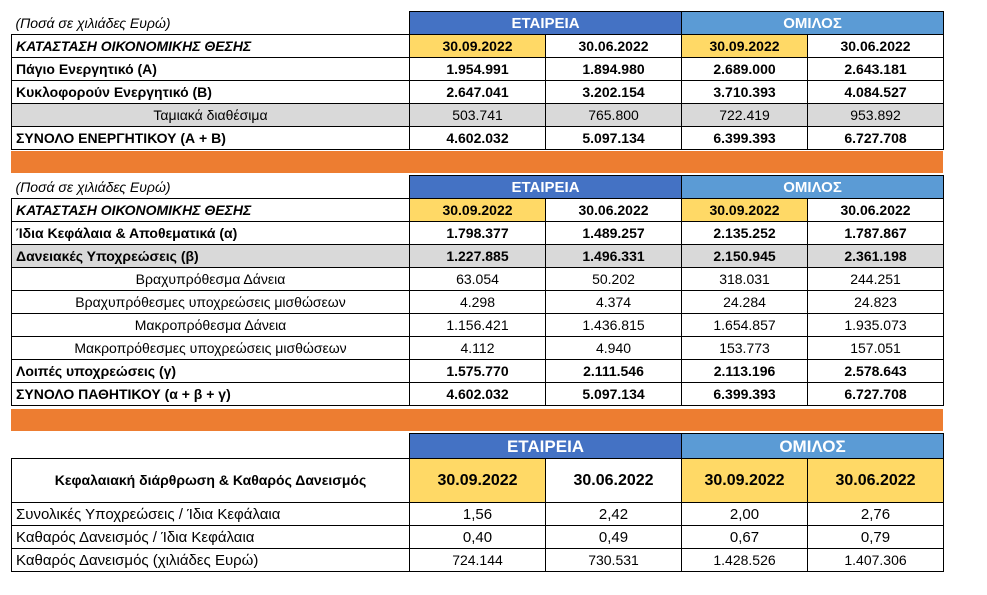  I want to click on value-cell: 2,42, so click(613, 514).